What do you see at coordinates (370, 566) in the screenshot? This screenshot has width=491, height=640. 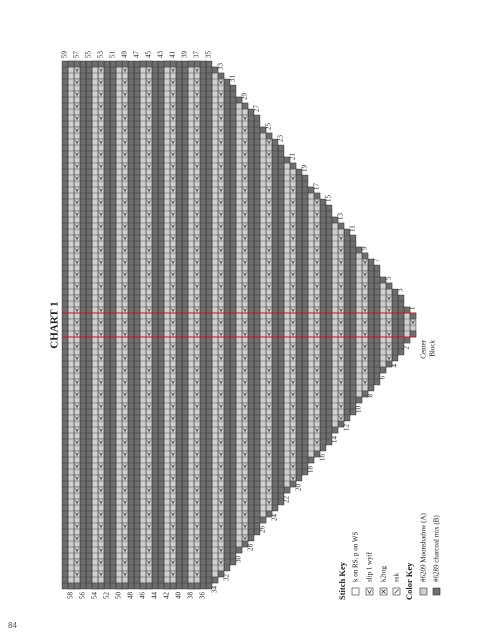 I see `key-item: slip 1 wyif` at bounding box center [370, 566].